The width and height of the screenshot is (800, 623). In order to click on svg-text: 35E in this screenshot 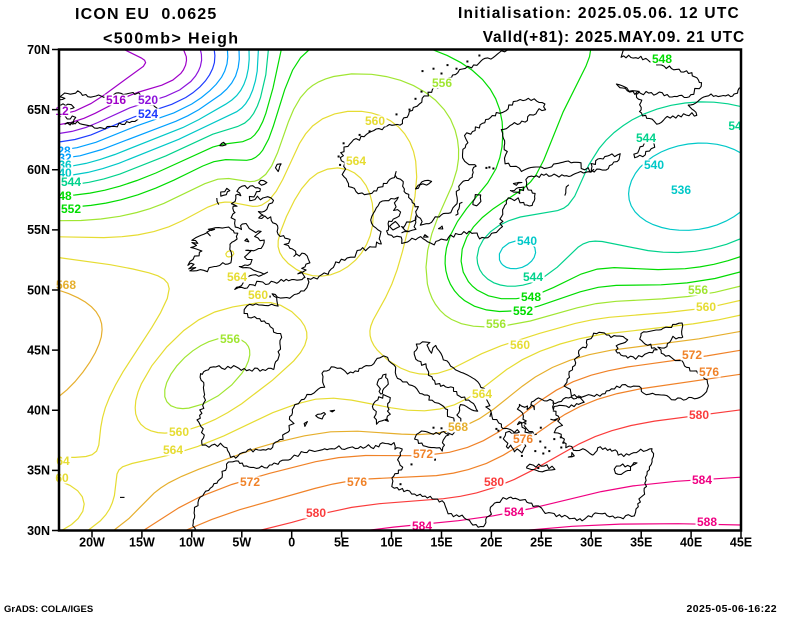, I will do `click(641, 543)`.